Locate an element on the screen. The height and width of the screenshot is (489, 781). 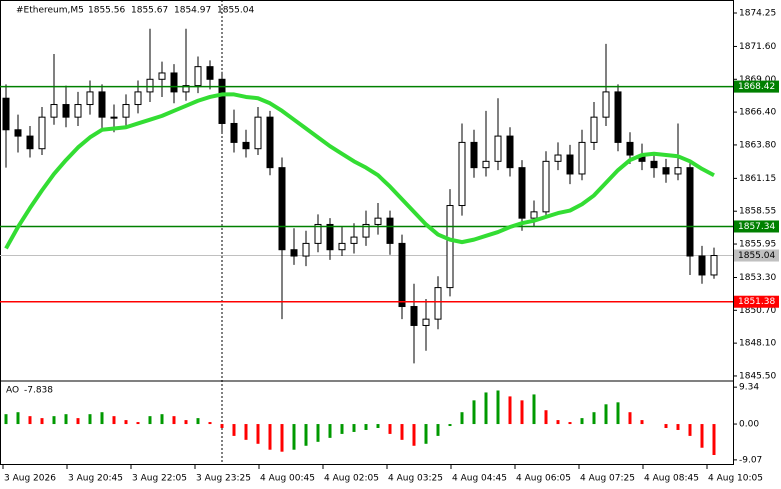
x-tick-label: 3 Aug 20:45 is located at coordinates (95, 479).